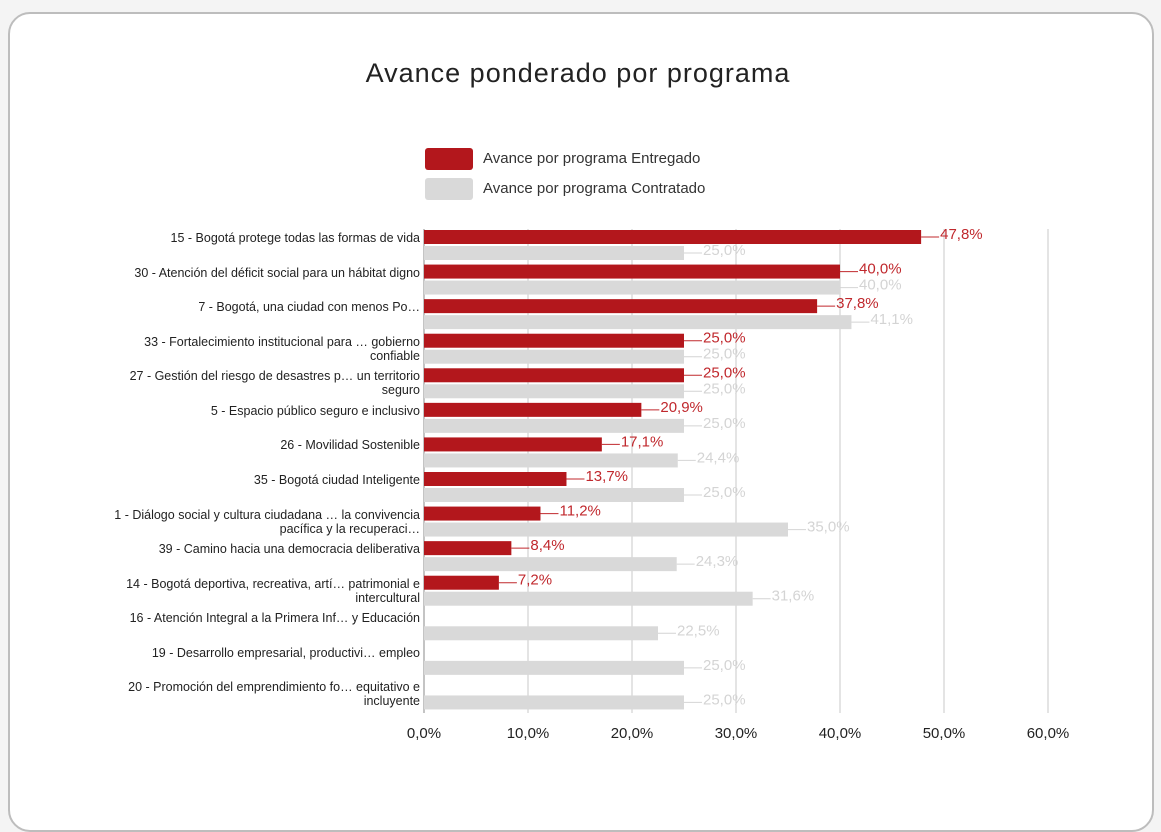  What do you see at coordinates (594, 188) in the screenshot?
I see `legend-label: Avance por programa Contratado` at bounding box center [594, 188].